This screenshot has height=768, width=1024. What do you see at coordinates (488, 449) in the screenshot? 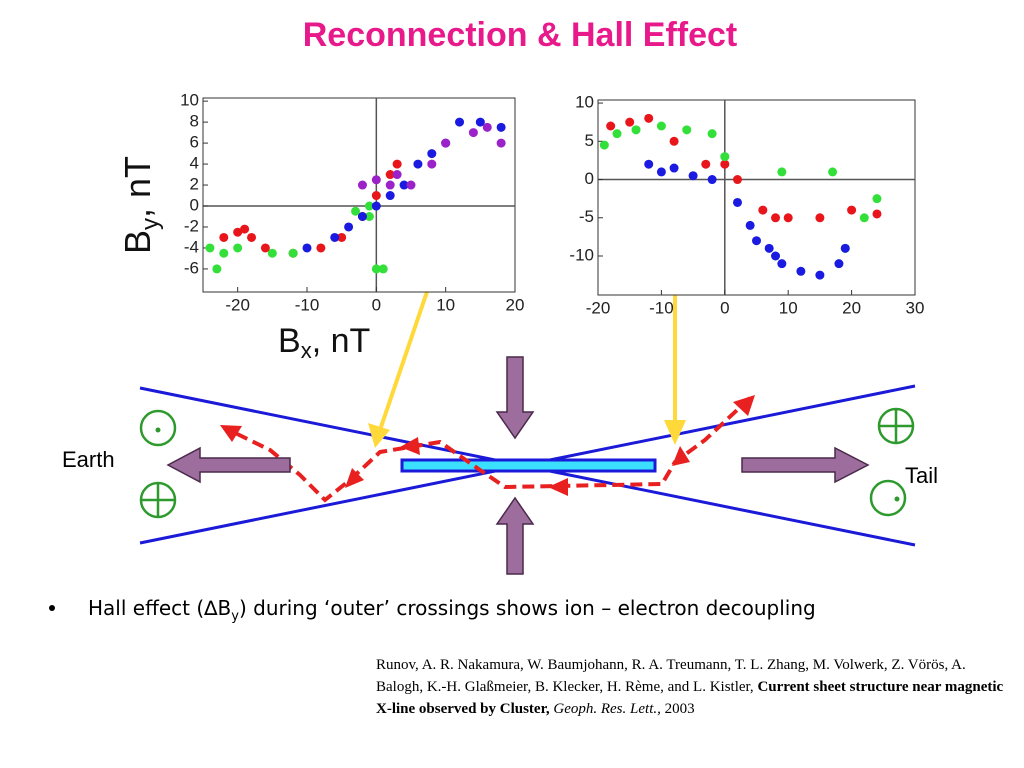
I see `electron-path` at bounding box center [488, 449].